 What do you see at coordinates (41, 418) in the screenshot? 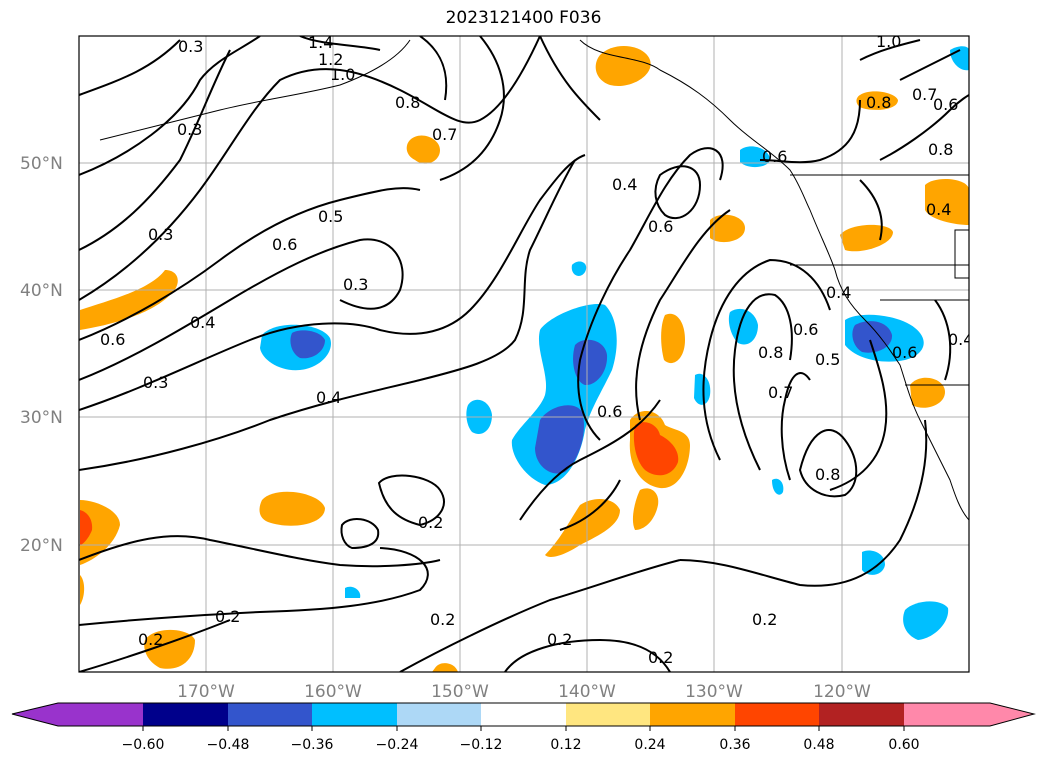
I see `lat-label: 30°N` at bounding box center [41, 418].